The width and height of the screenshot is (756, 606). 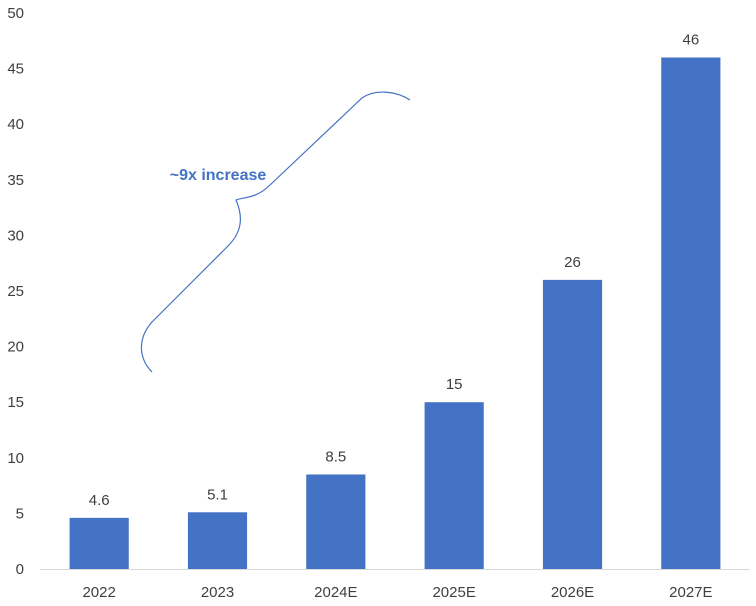 What do you see at coordinates (572, 592) in the screenshot?
I see `x-tick-label-2026E: 2026E` at bounding box center [572, 592].